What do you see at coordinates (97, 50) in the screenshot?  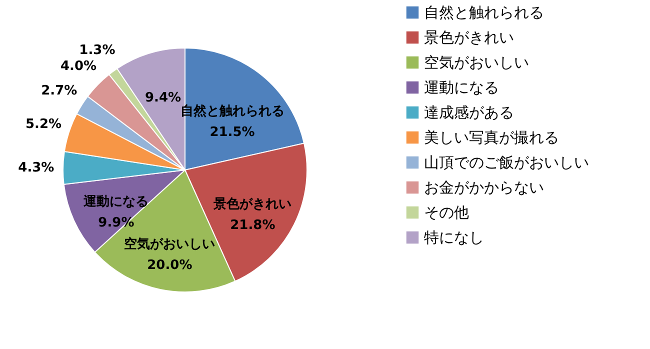 I see `data-label: 1.3%` at bounding box center [97, 50].